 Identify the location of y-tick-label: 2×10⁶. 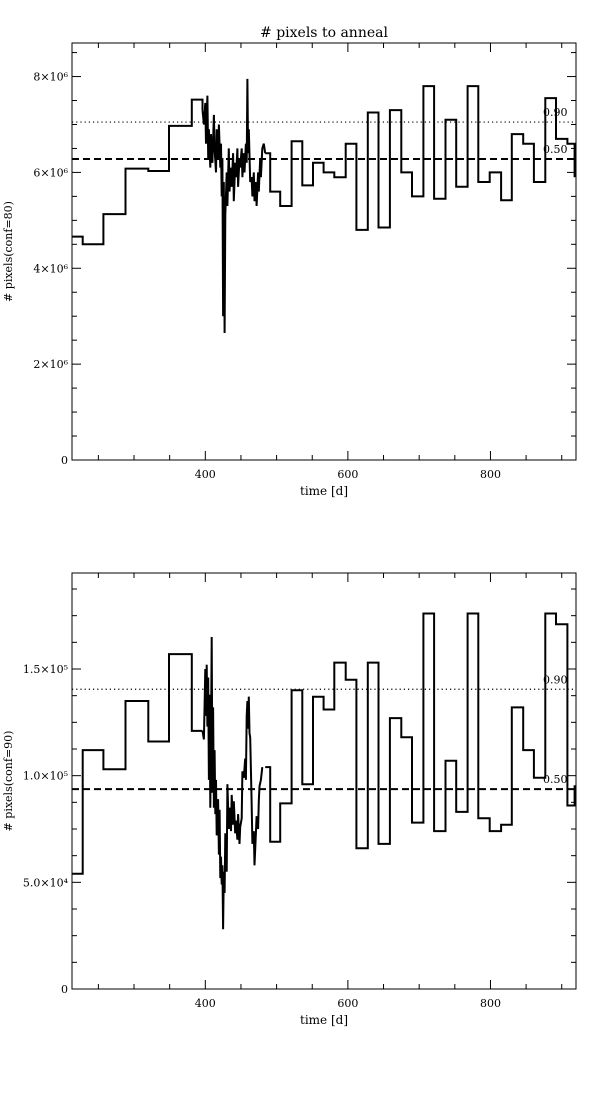
(50, 364).